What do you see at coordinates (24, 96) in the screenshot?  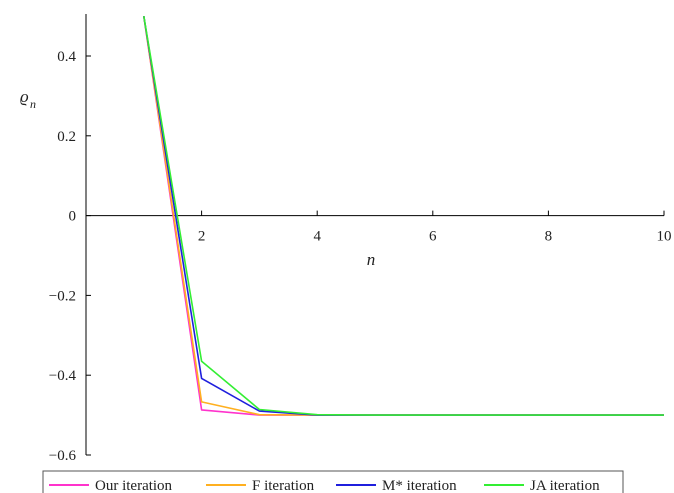 I see `y-axis-label-main: ϱ` at bounding box center [24, 96].